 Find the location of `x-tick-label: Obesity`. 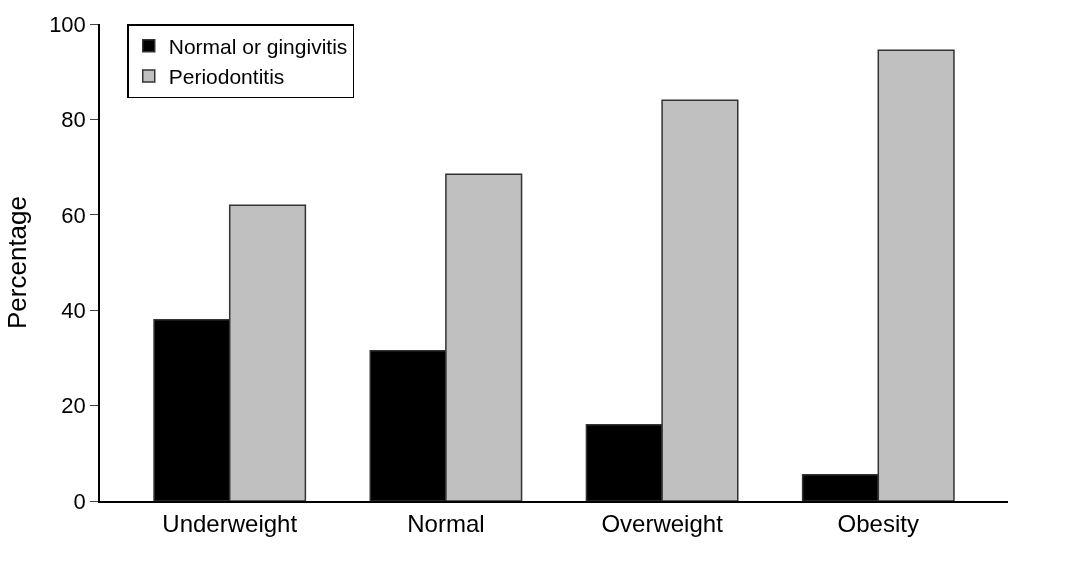

x-tick-label: Obesity is located at coordinates (878, 523).